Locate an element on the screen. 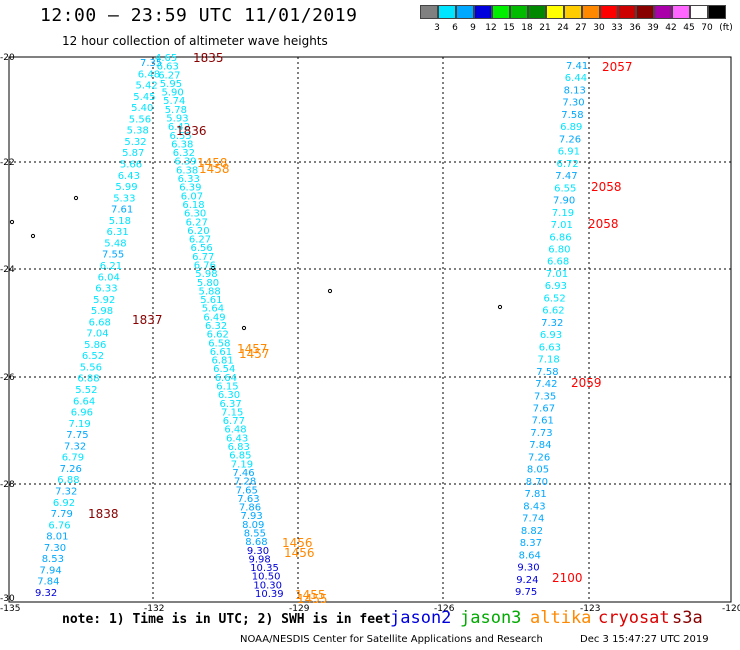  track-b-value: 6.30 is located at coordinates (229, 395).